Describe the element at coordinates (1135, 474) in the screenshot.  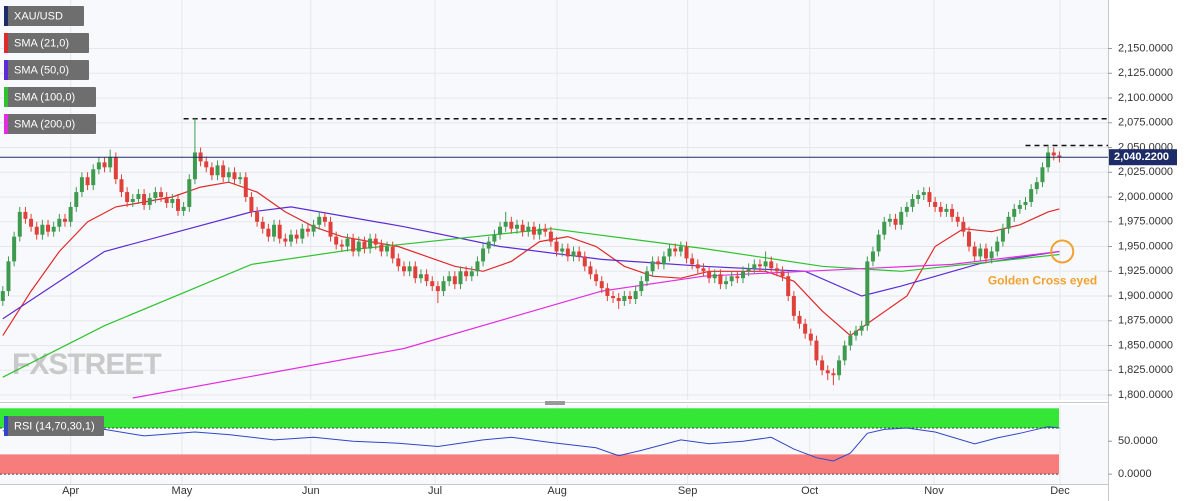
I see `y-tick-label: 0.0000` at that location.